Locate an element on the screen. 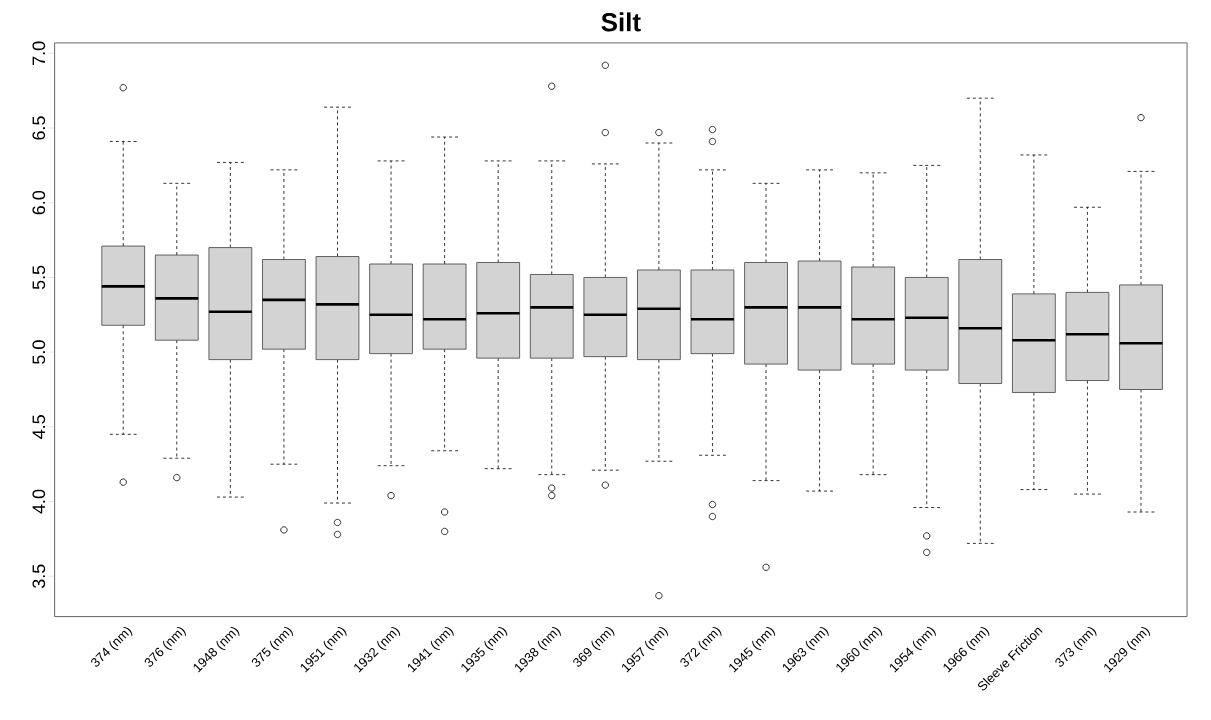  y-tick-label: 4.5 is located at coordinates (39, 426).